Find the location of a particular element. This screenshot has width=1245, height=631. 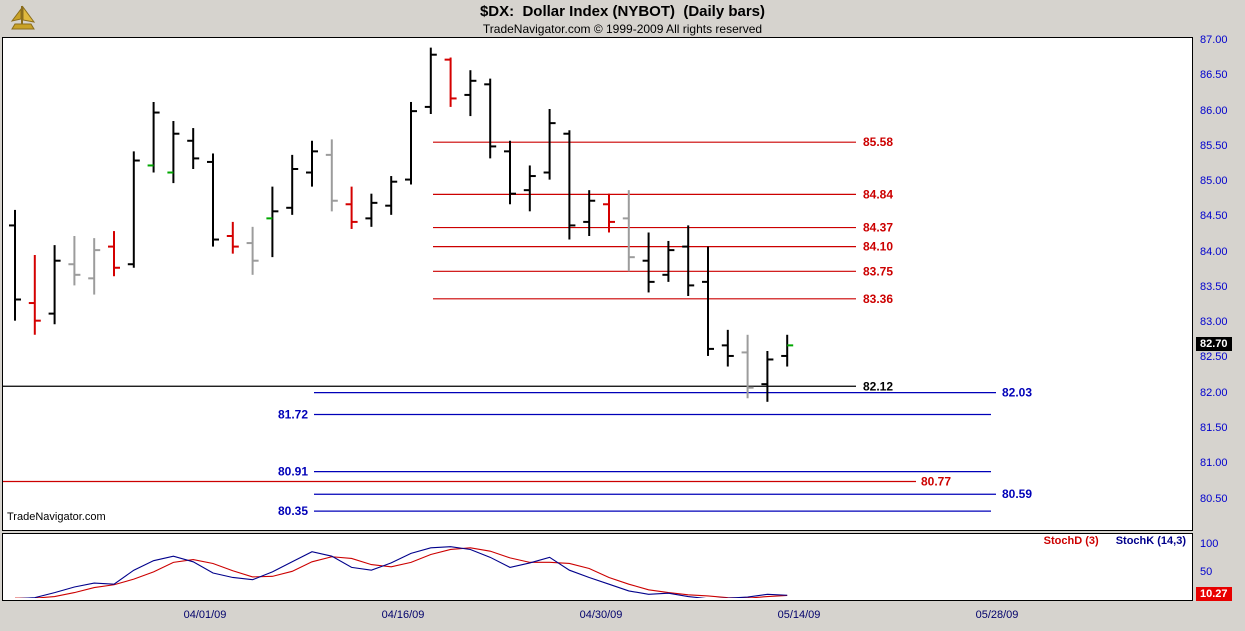

price-axis-label: 86.50 is located at coordinates (1214, 75).